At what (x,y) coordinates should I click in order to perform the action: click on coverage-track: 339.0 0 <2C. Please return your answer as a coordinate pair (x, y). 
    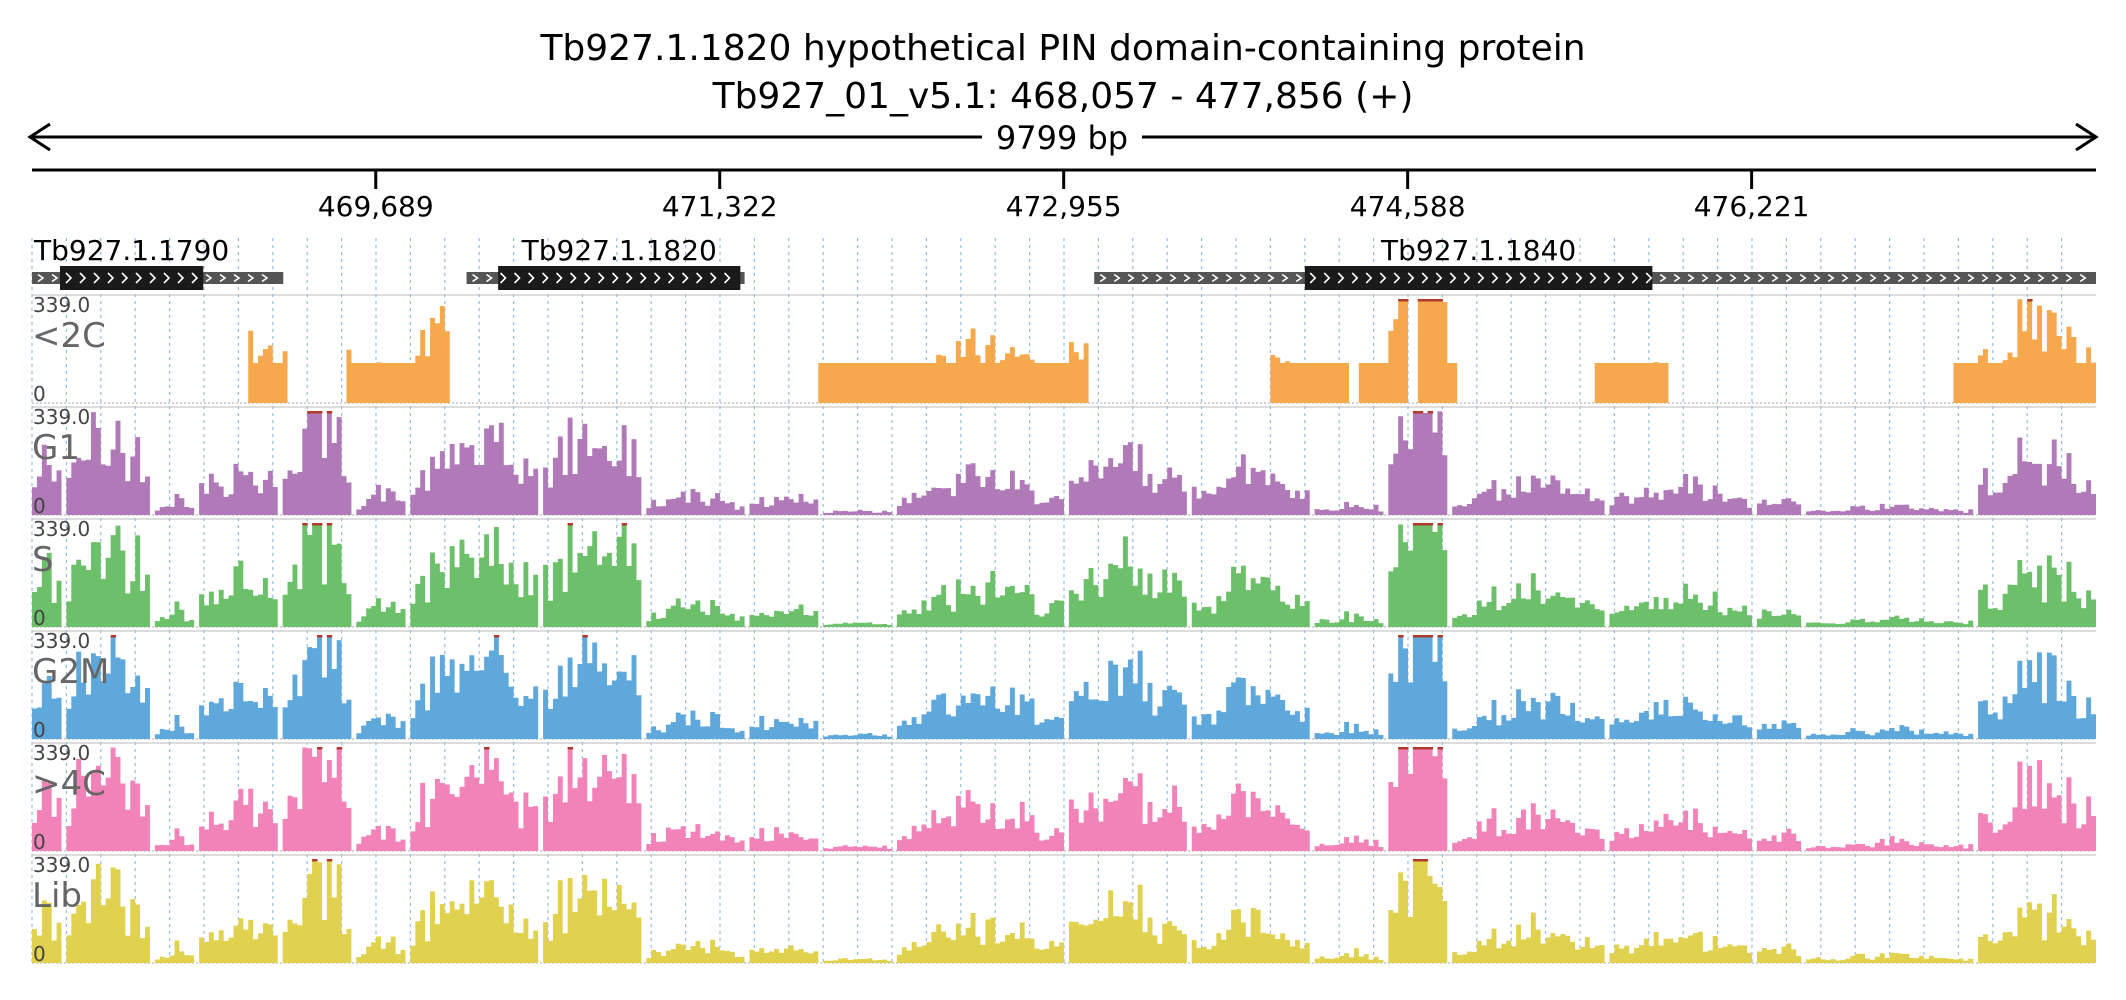
    Looking at the image, I should click on (1064, 349).